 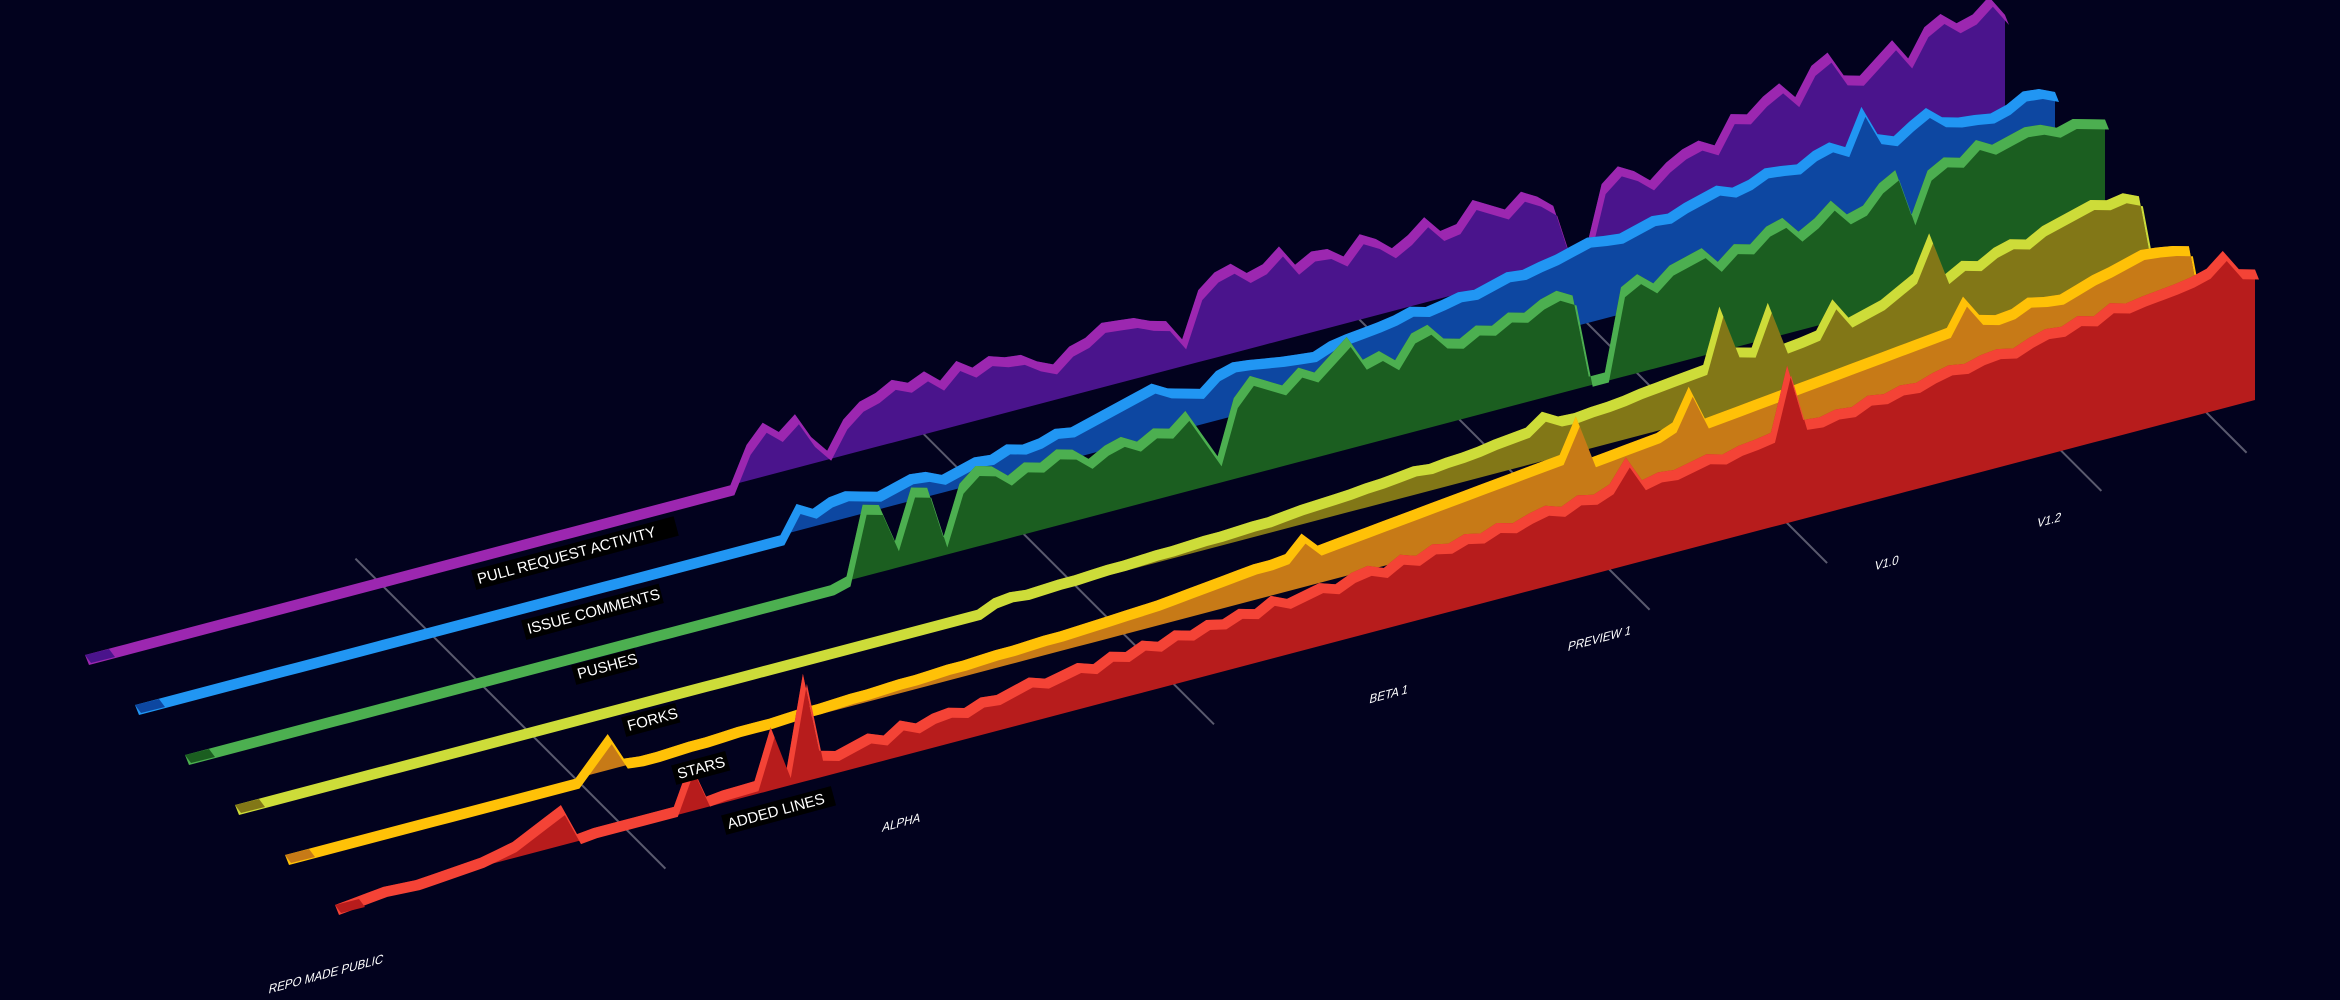 I want to click on milestone-label: V1.2, so click(x=2049, y=520).